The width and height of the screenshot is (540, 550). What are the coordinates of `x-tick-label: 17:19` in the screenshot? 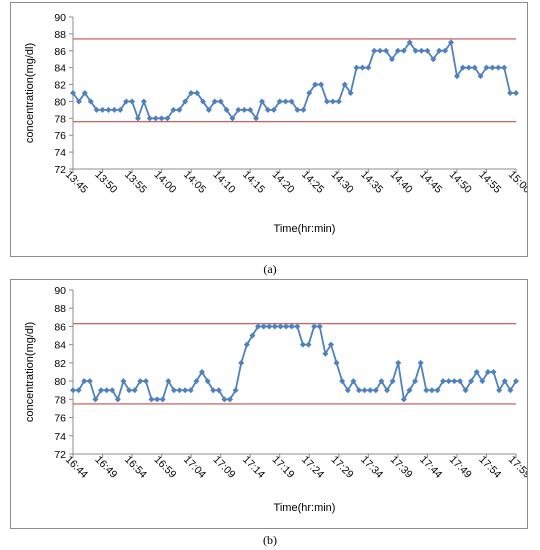 It's located at (283, 467).